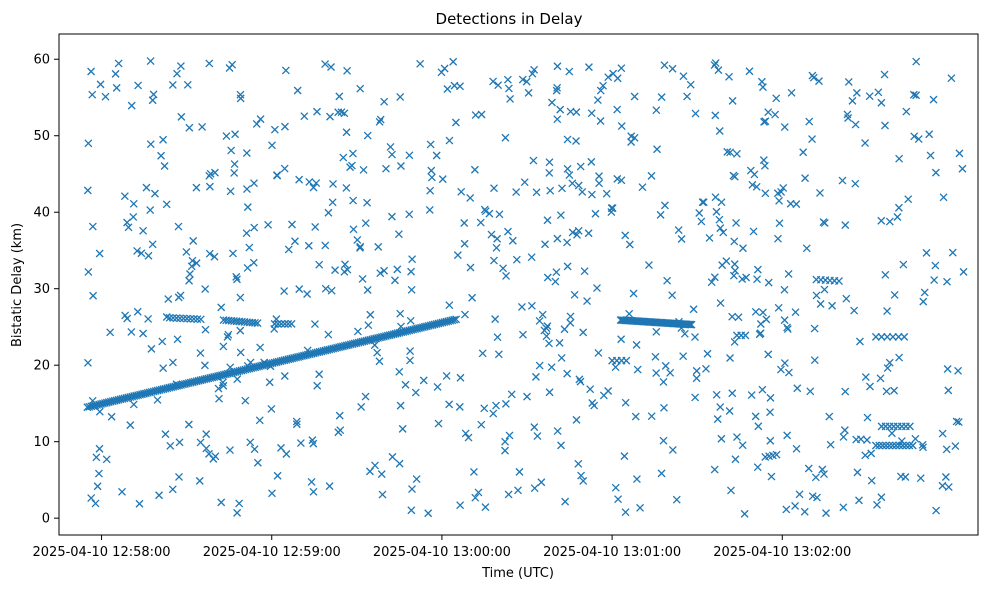 The width and height of the screenshot is (990, 590). I want to click on y-axis-label: Bistatic Delay (km), so click(17, 285).